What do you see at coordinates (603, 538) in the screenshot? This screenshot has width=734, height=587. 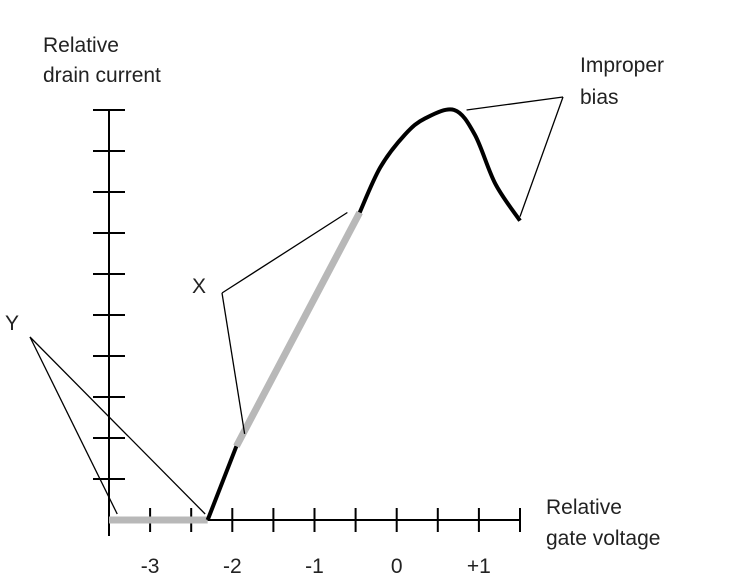 I see `x-axis-label-line-2: gate voltage` at bounding box center [603, 538].